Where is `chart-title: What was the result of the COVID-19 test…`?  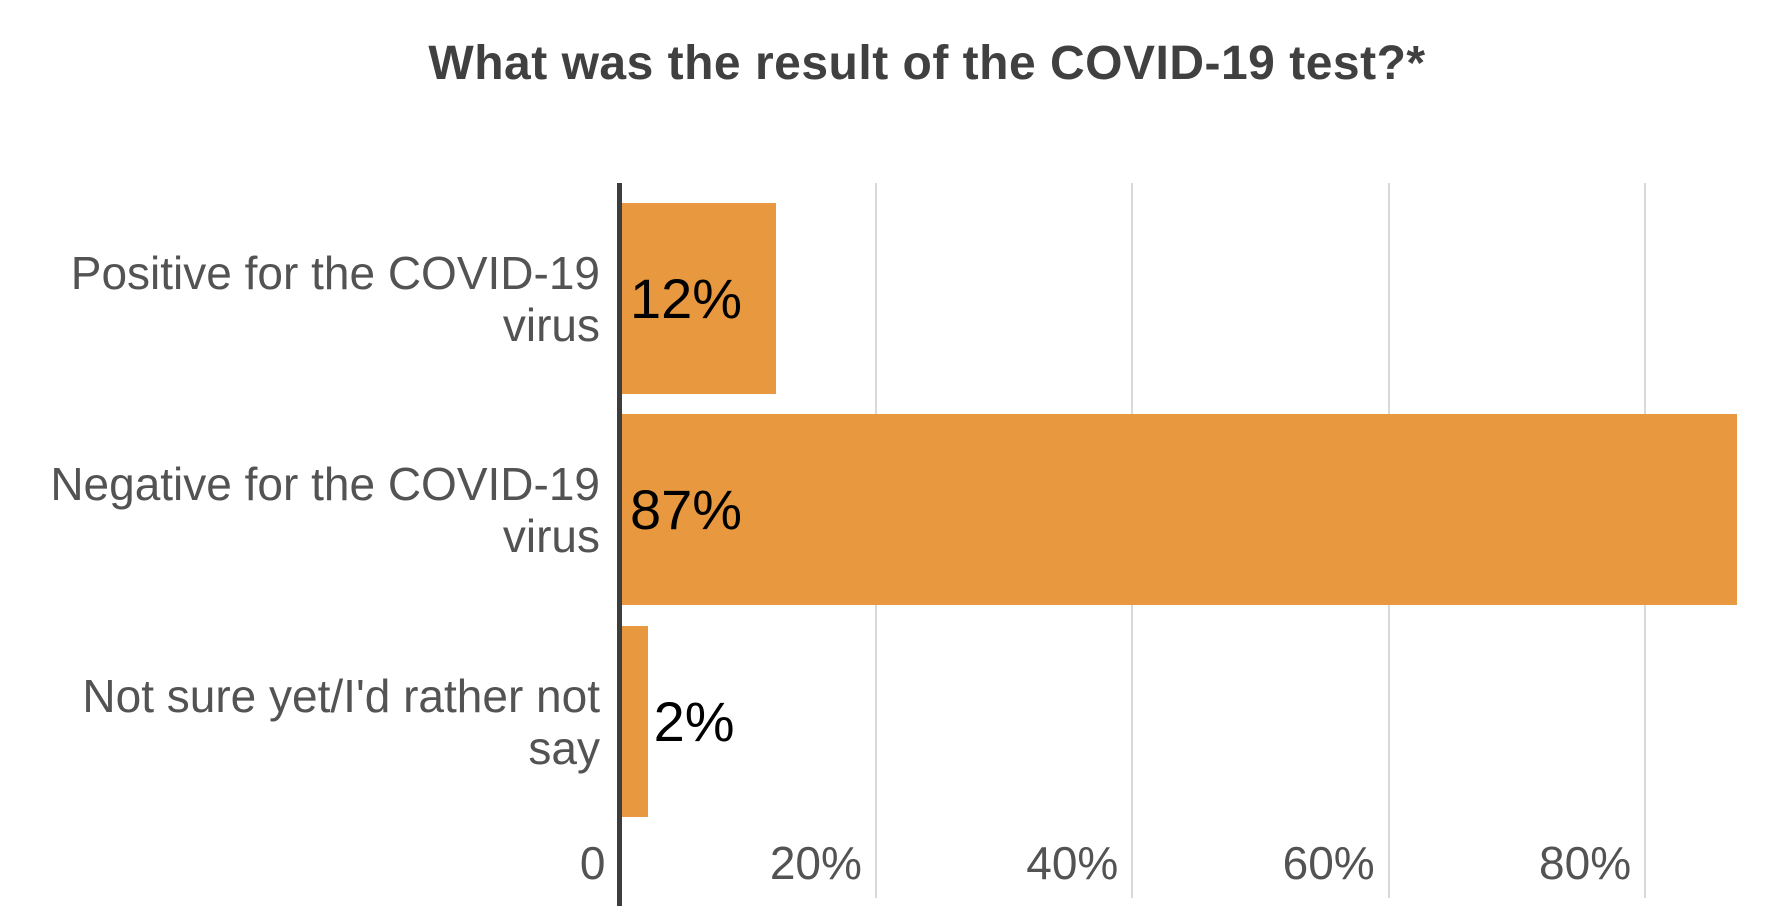 chart-title: What was the result of the COVID-19 test… is located at coordinates (927, 63).